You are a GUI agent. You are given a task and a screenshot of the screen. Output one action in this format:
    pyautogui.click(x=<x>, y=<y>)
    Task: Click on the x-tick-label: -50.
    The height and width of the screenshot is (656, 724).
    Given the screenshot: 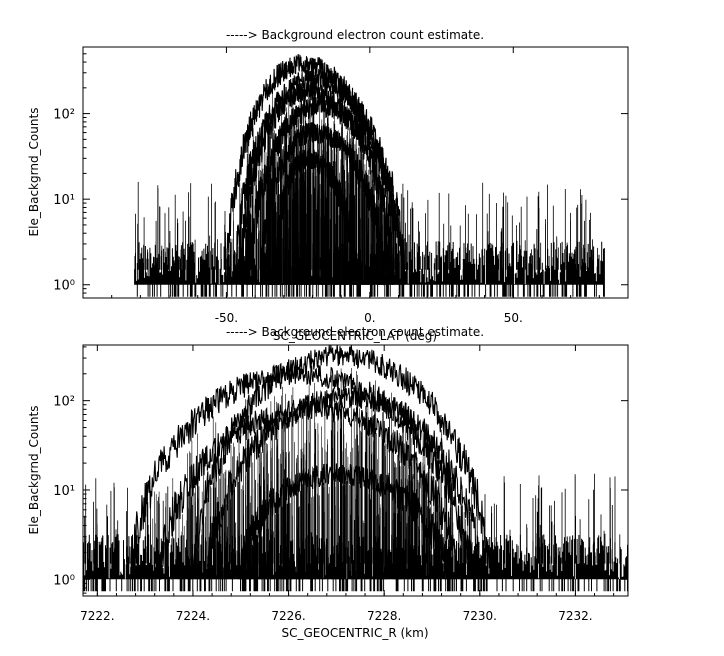 What is the action you would take?
    pyautogui.click(x=226, y=318)
    